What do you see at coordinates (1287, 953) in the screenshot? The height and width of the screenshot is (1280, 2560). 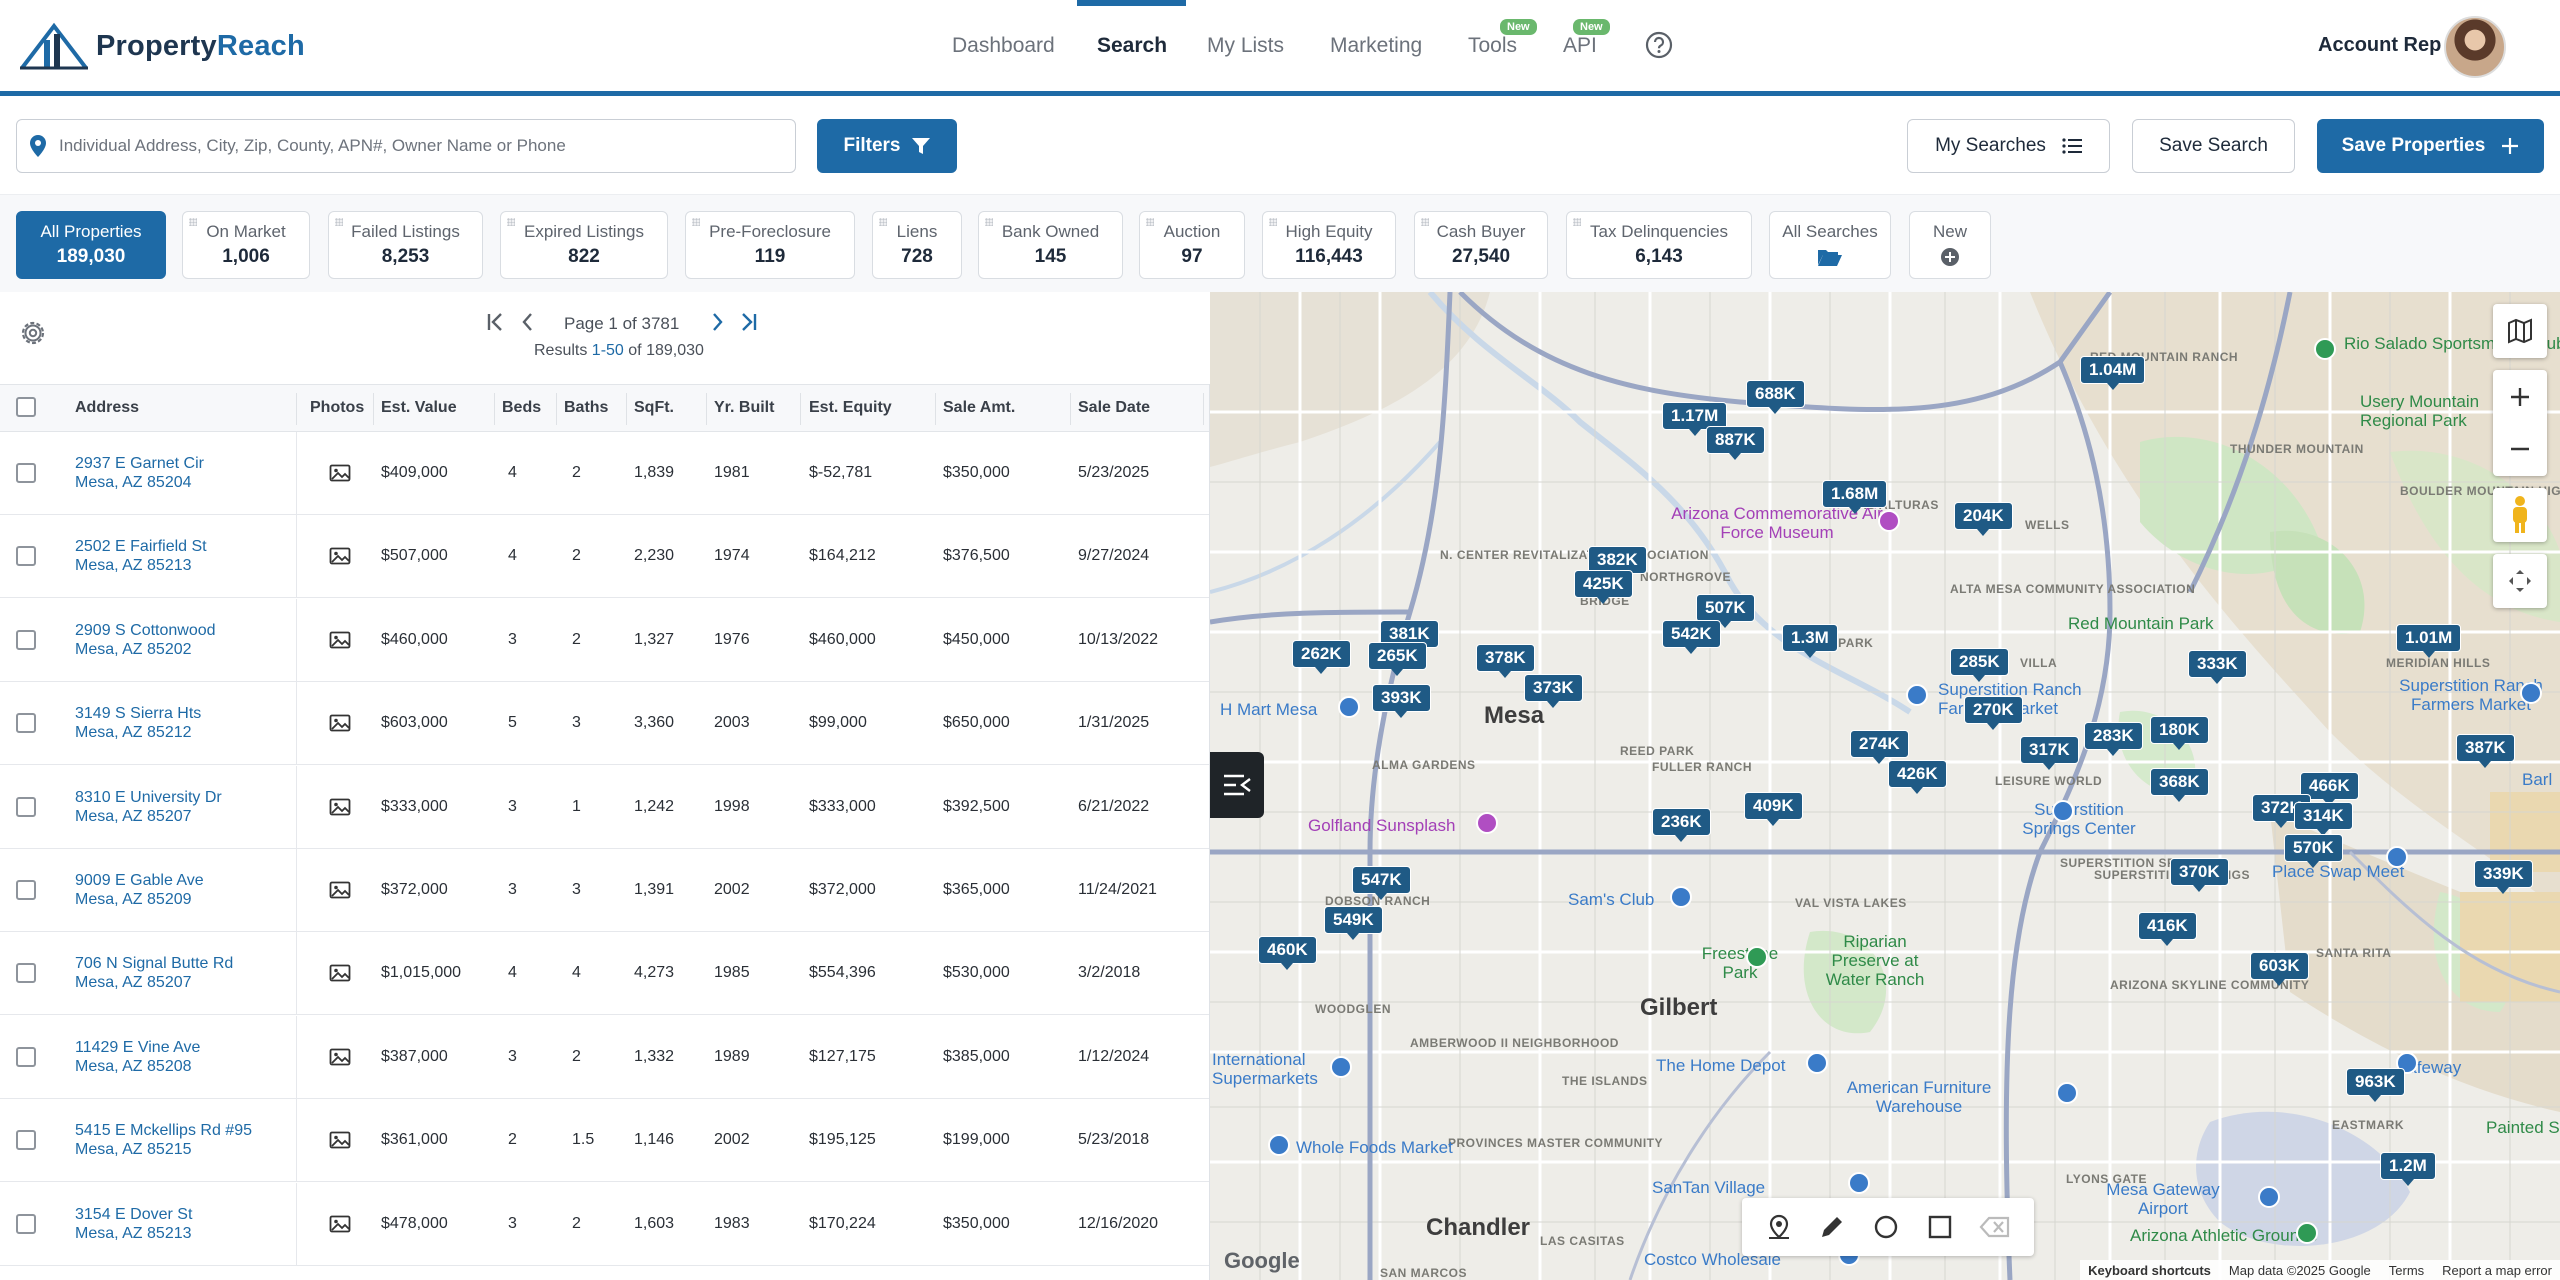 I see `price-marker: 460K` at bounding box center [1287, 953].